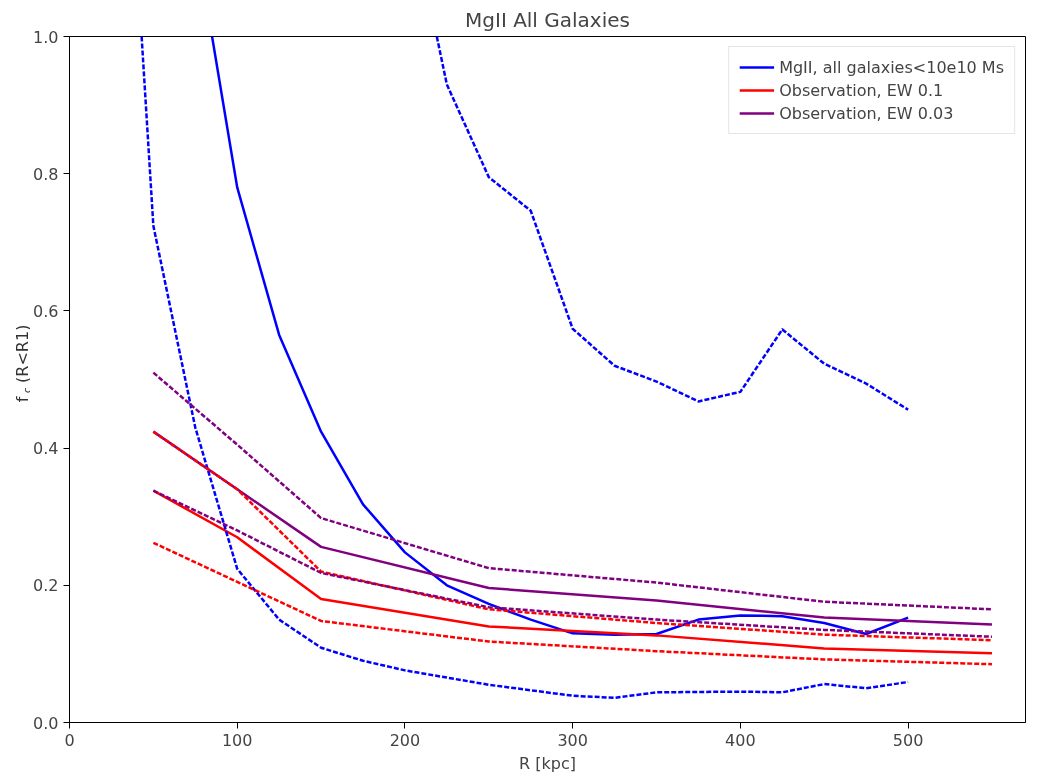  Describe the element at coordinates (572, 740) in the screenshot. I see `x-tick-label: 300` at that location.